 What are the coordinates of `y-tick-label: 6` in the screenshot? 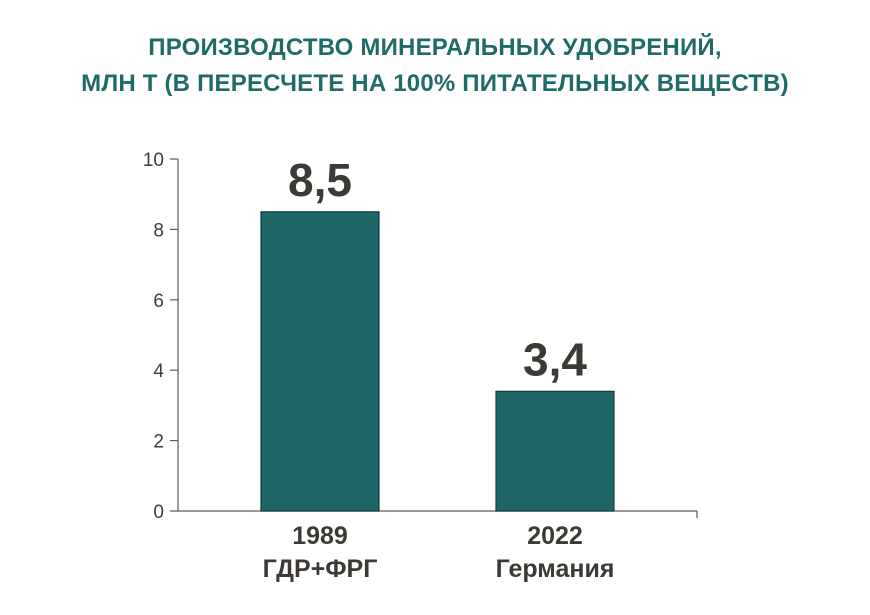 It's located at (158, 301).